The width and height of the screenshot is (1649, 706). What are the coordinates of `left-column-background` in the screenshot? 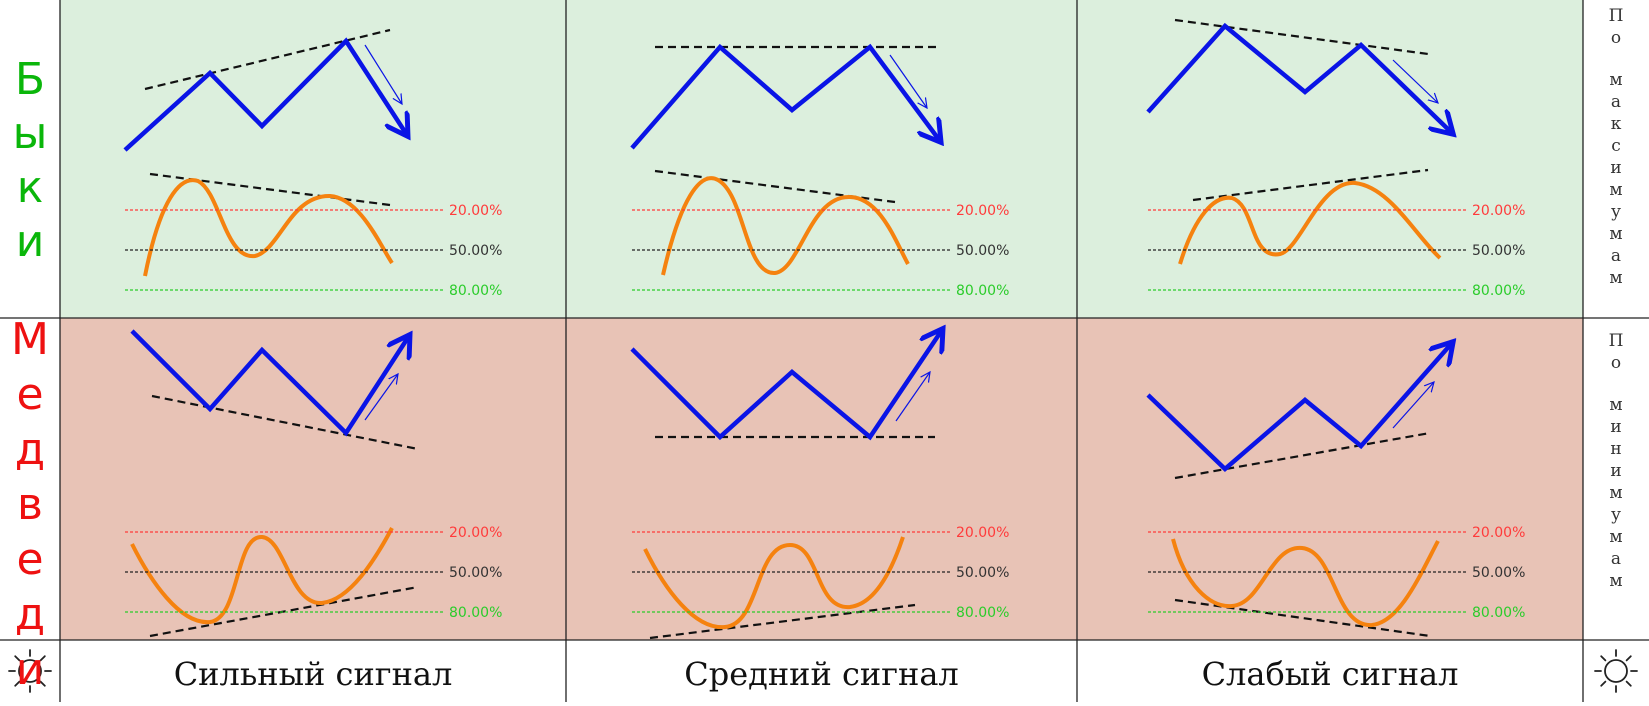 It's located at (30, 351).